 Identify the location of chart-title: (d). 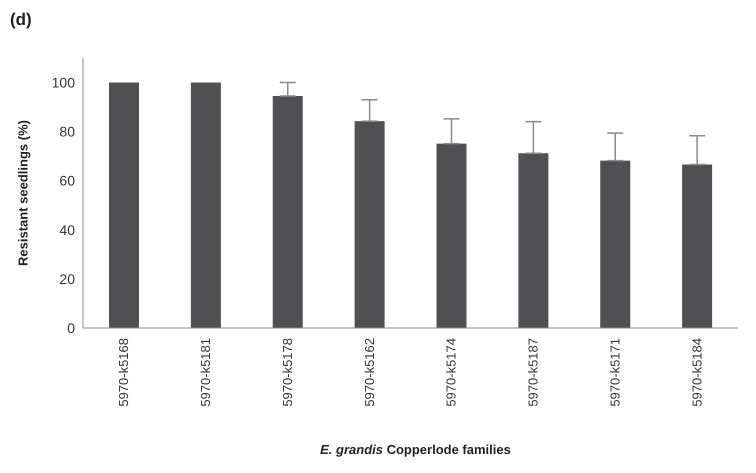
(21, 20).